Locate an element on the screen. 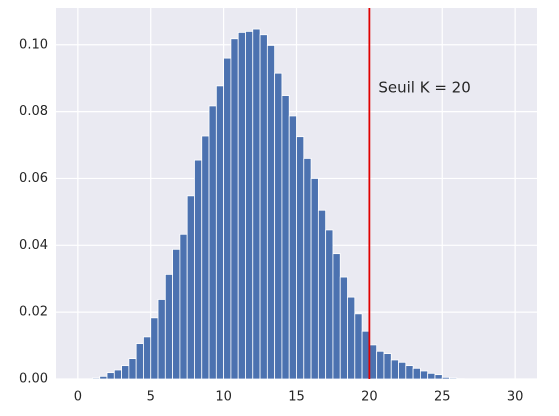 This screenshot has height=416, width=559. y-tick-label: 0.00 is located at coordinates (33, 379).